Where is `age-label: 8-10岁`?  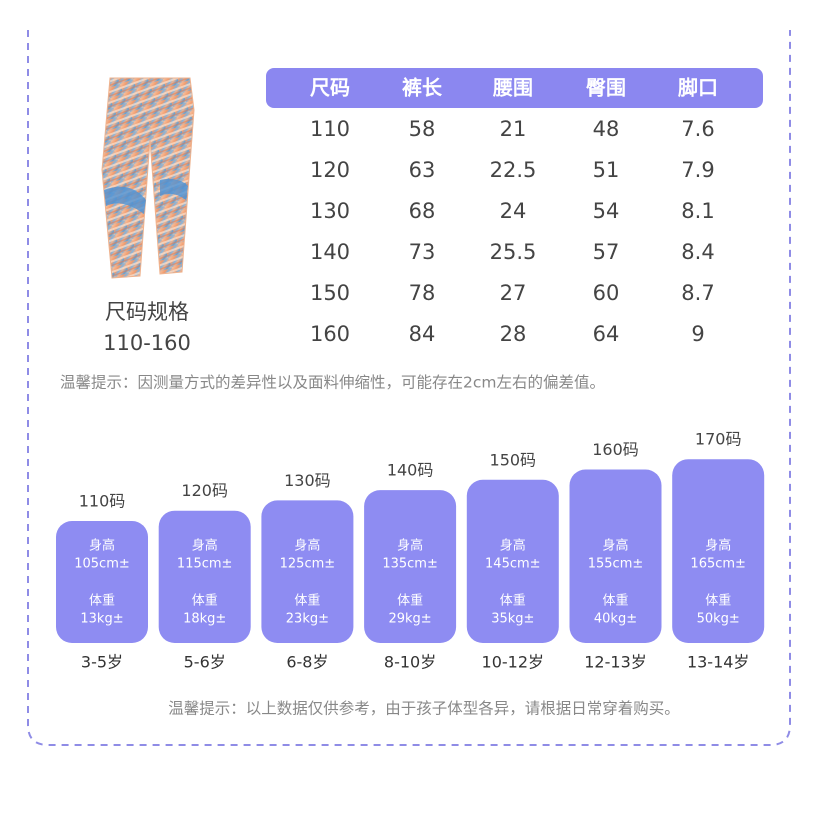 age-label: 8-10岁 is located at coordinates (410, 662).